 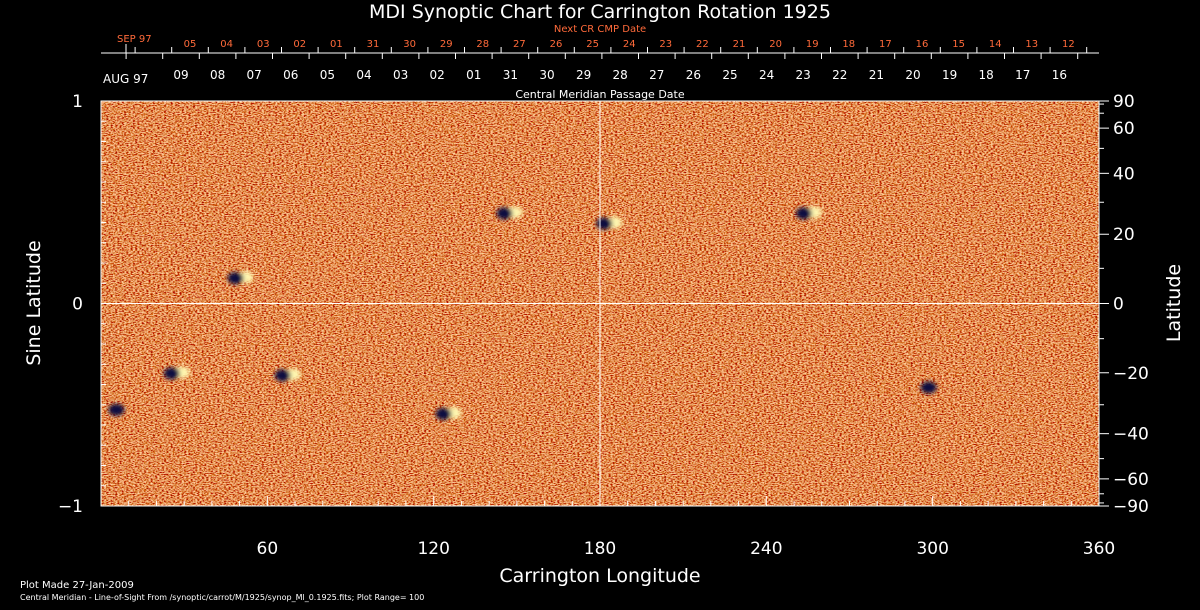 What do you see at coordinates (949, 75) in the screenshot?
I see `cmp-date-label: 19` at bounding box center [949, 75].